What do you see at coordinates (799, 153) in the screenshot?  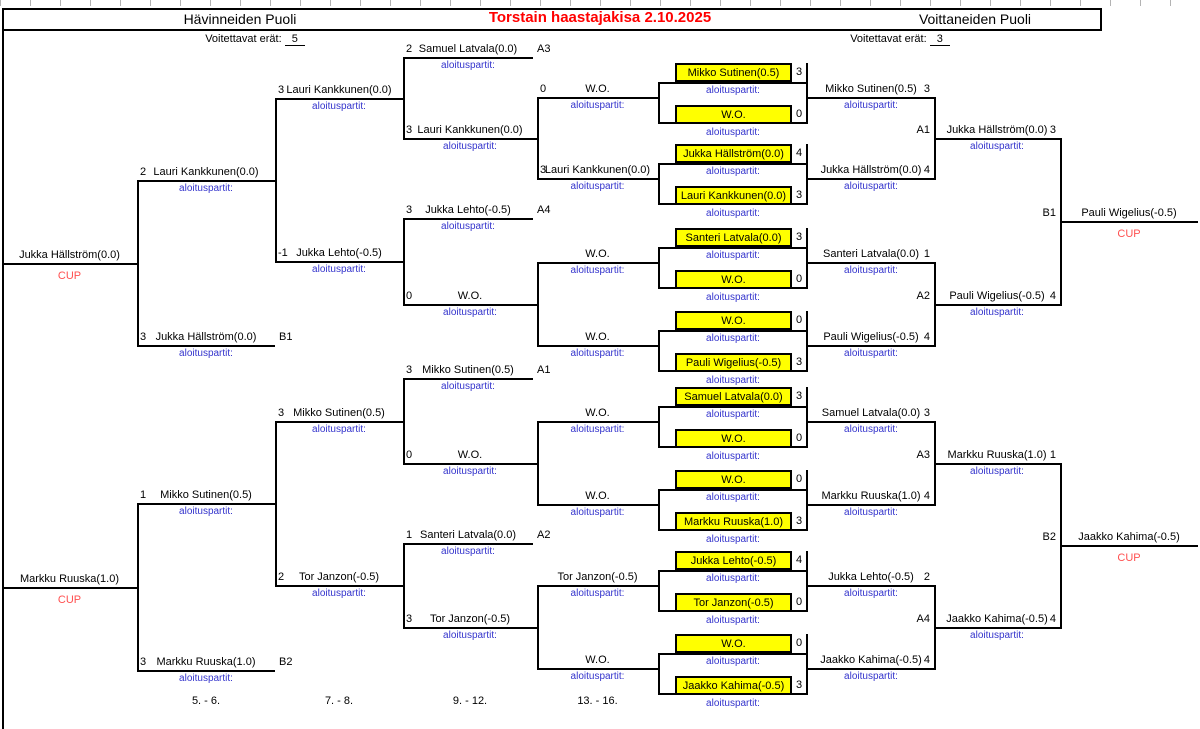 I see `match-score: 4` at bounding box center [799, 153].